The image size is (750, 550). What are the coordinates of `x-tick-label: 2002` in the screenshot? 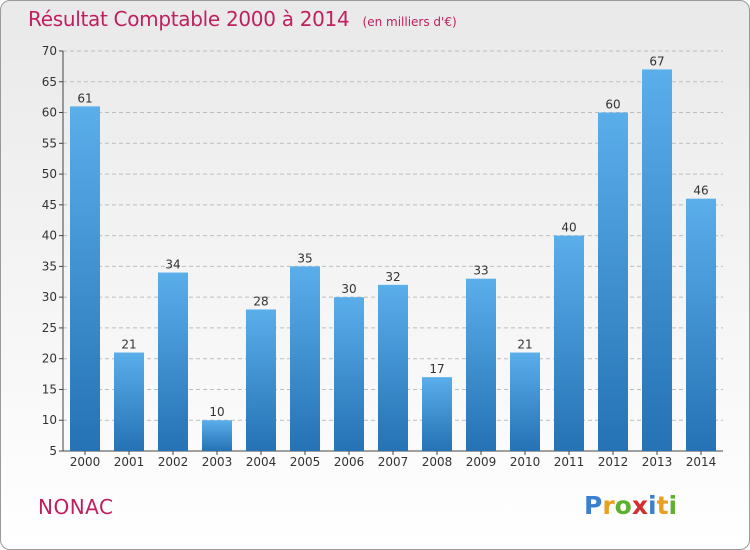 It's located at (173, 462).